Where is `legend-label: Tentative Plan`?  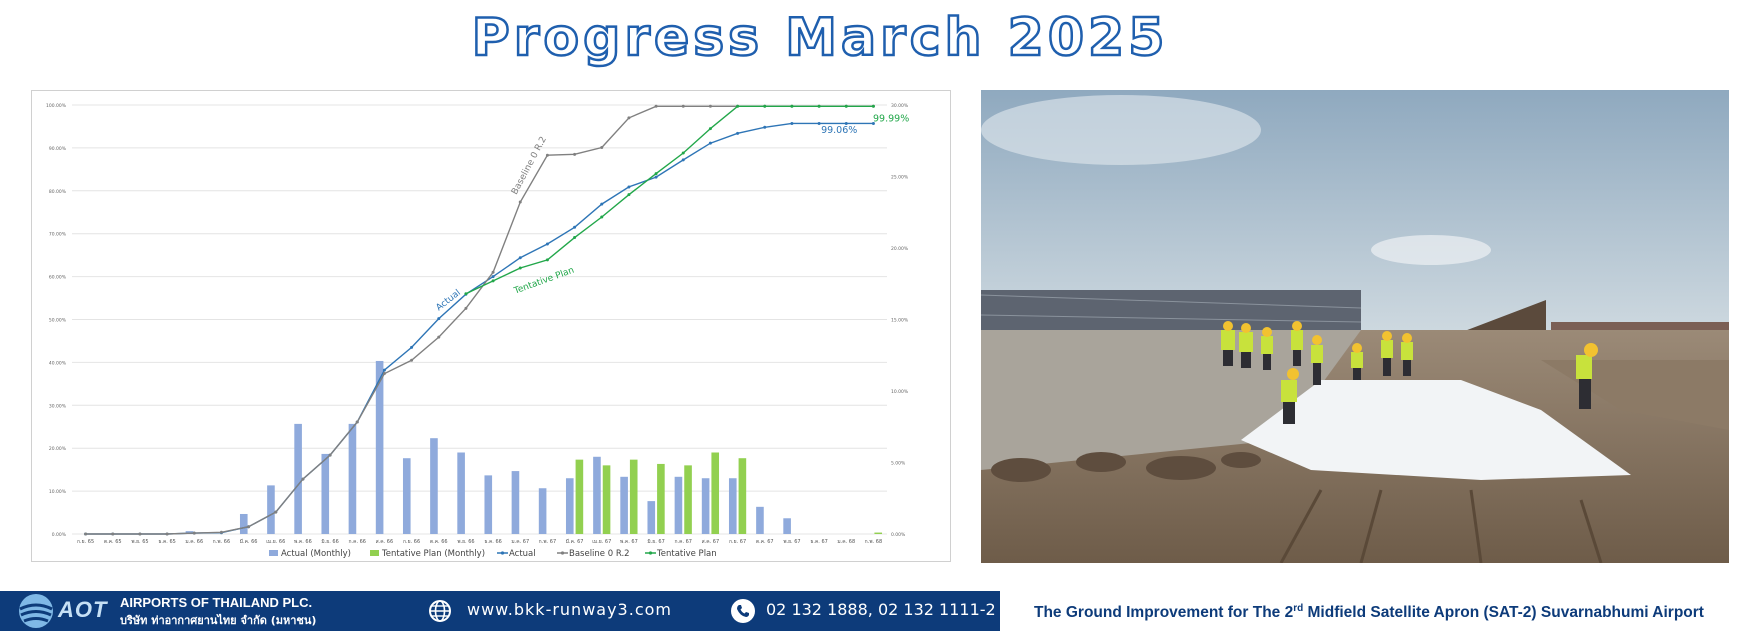 legend-label: Tentative Plan is located at coordinates (686, 554).